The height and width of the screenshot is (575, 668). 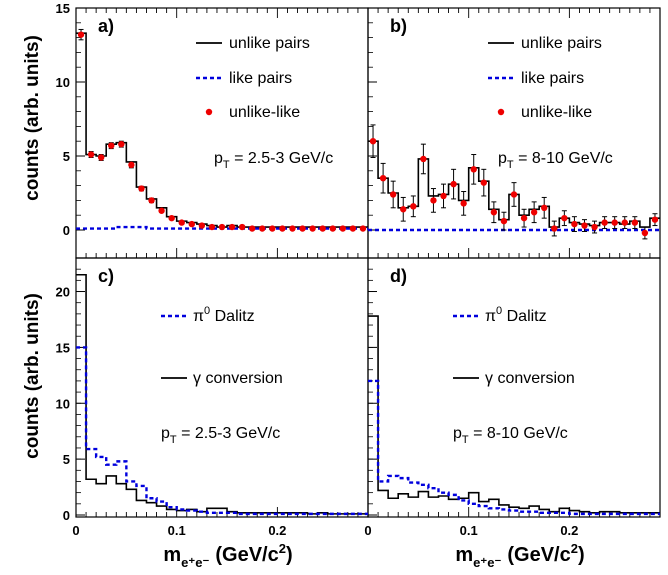 I want to click on x-tick-label: 0, so click(x=75, y=530).